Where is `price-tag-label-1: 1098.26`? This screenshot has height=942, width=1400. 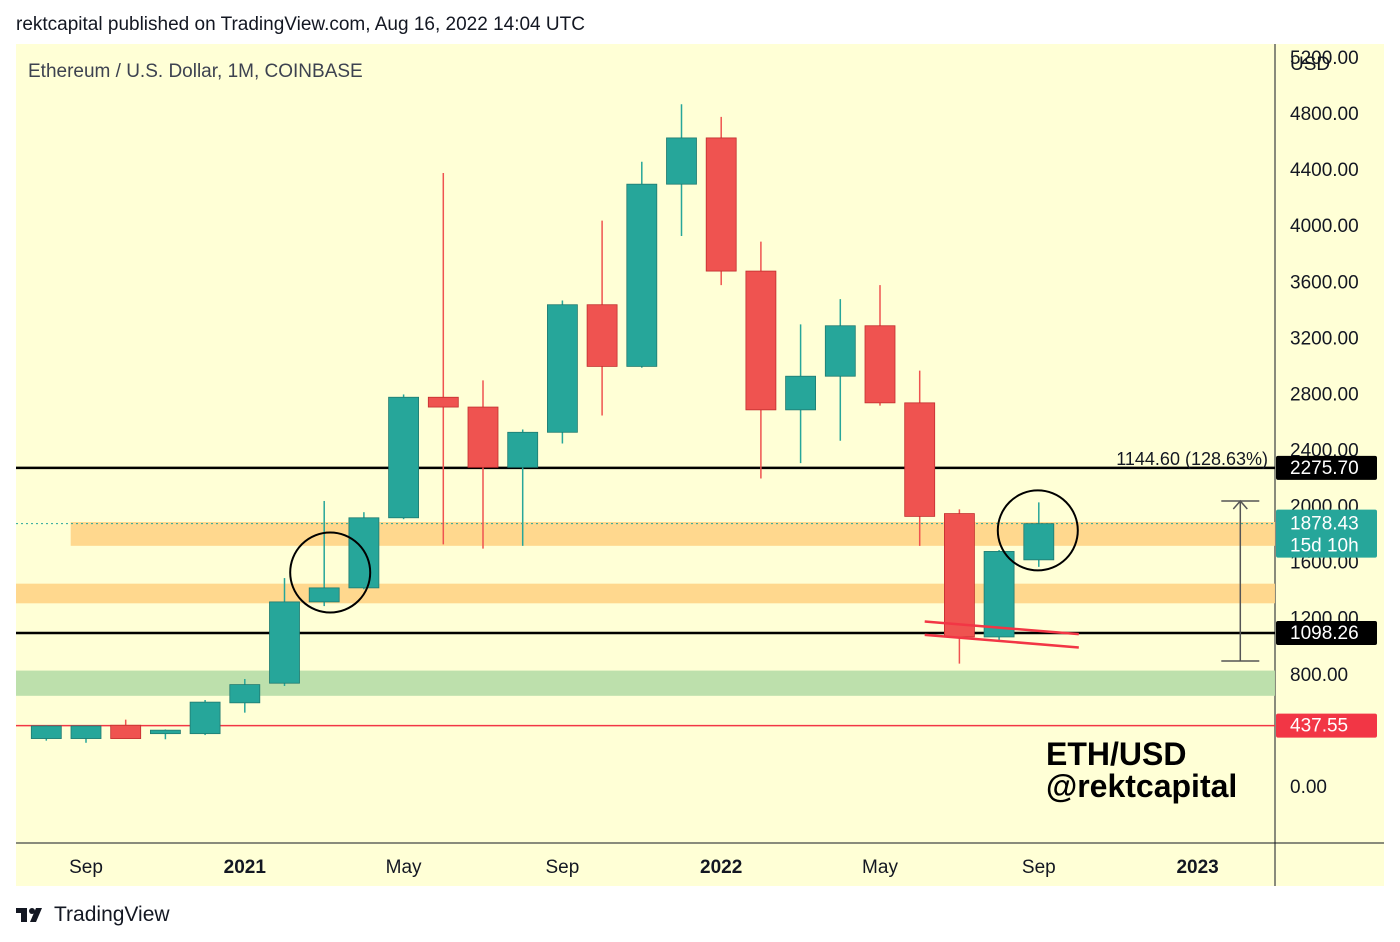 price-tag-label-1: 1098.26 is located at coordinates (1324, 633).